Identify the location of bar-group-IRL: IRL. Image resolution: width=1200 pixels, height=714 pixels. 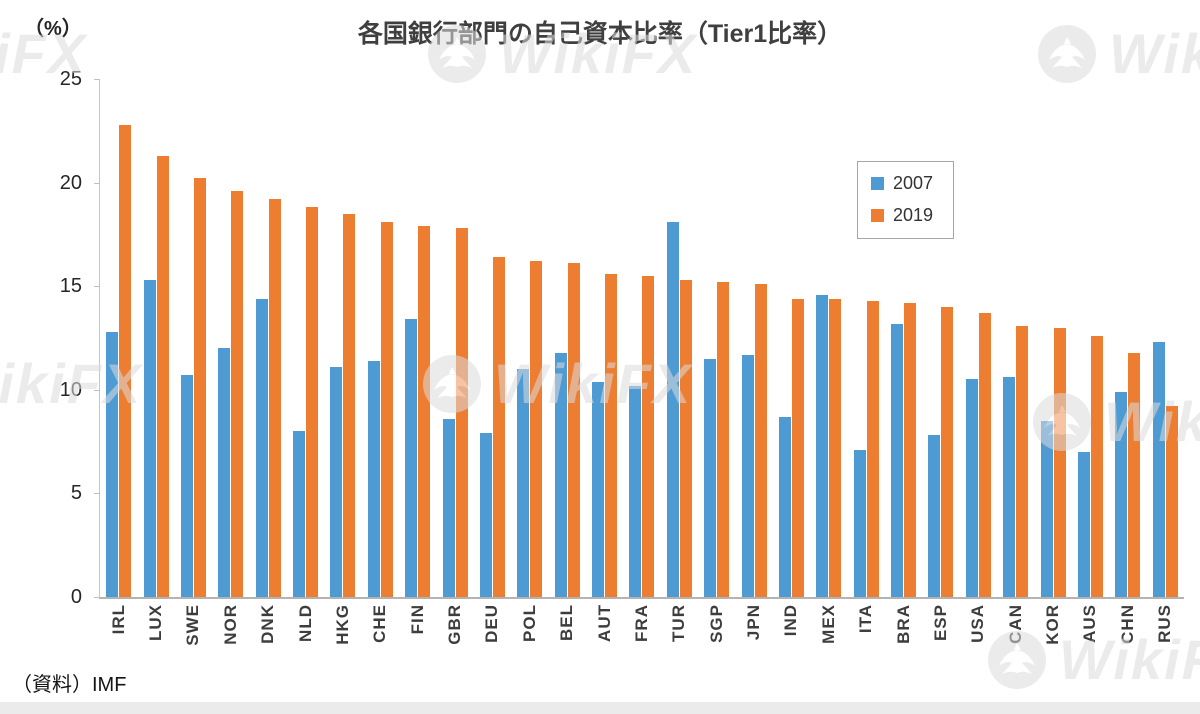
(118, 356).